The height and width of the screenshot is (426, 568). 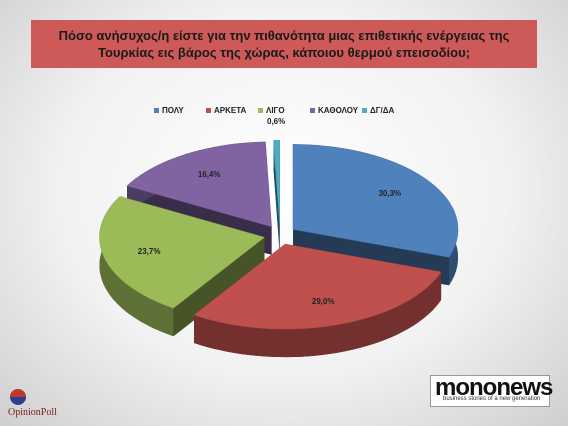 What do you see at coordinates (323, 301) in the screenshot?
I see `value-label: 29,0%` at bounding box center [323, 301].